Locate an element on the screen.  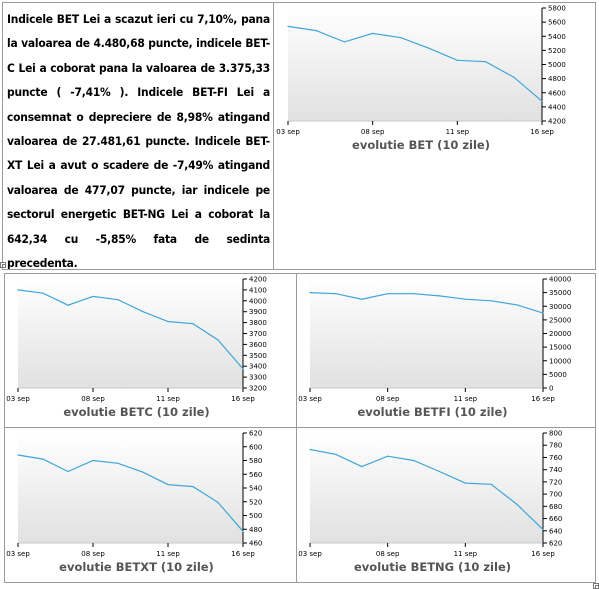
y-tick-label: 3200 is located at coordinates (258, 389).